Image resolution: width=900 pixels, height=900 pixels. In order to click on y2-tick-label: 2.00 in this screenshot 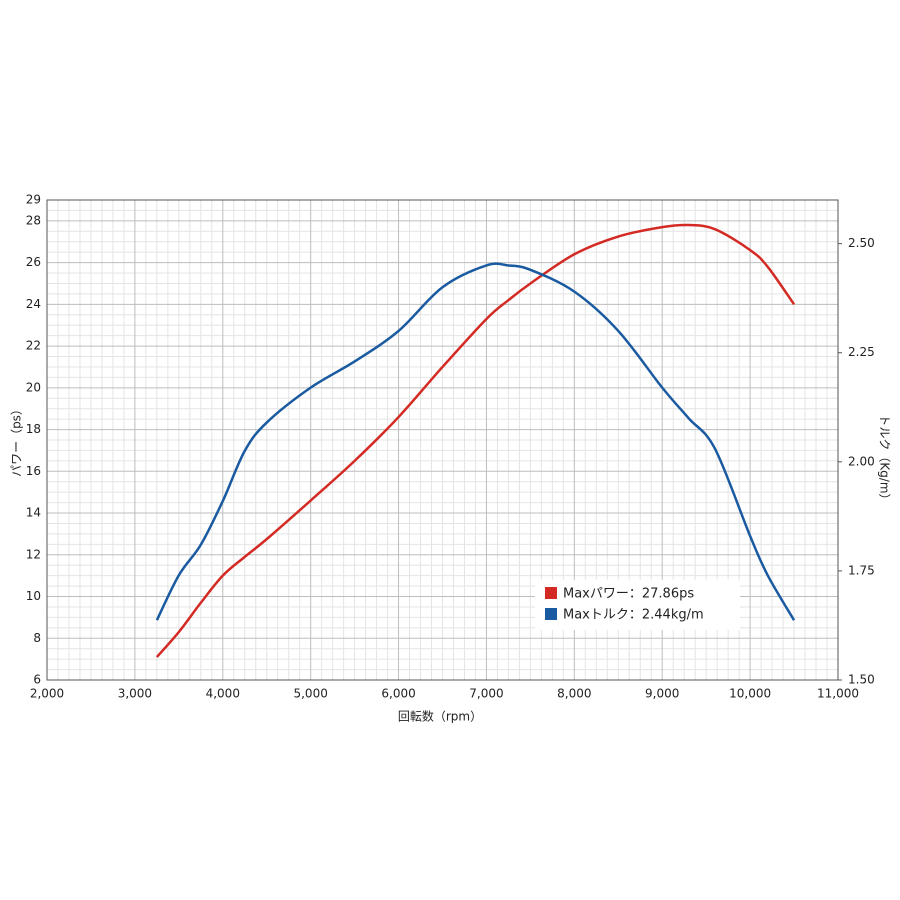, I will do `click(861, 461)`.